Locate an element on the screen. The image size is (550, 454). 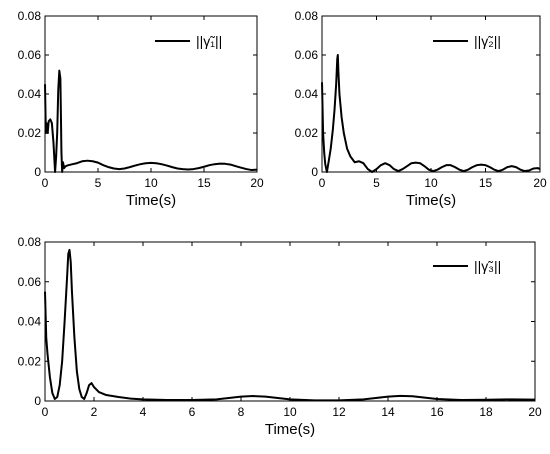
x-tick-label: 14 is located at coordinates (388, 412).